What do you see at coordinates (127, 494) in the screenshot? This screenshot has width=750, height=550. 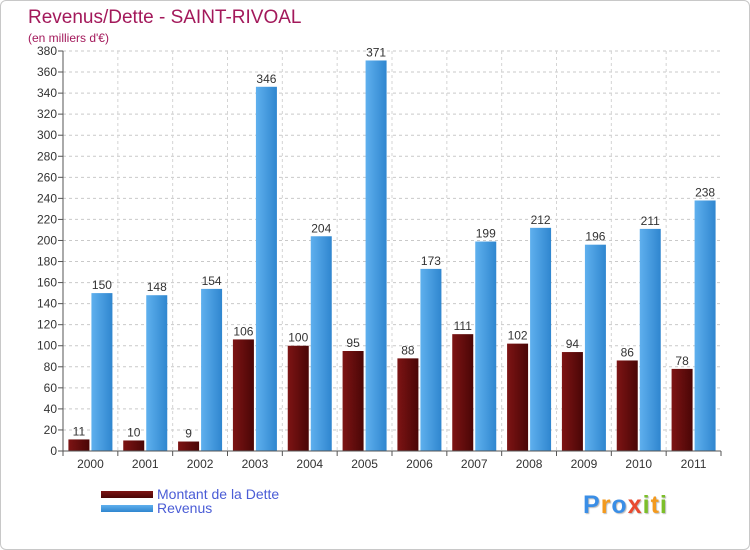 I see `legend-swatch-dette` at bounding box center [127, 494].